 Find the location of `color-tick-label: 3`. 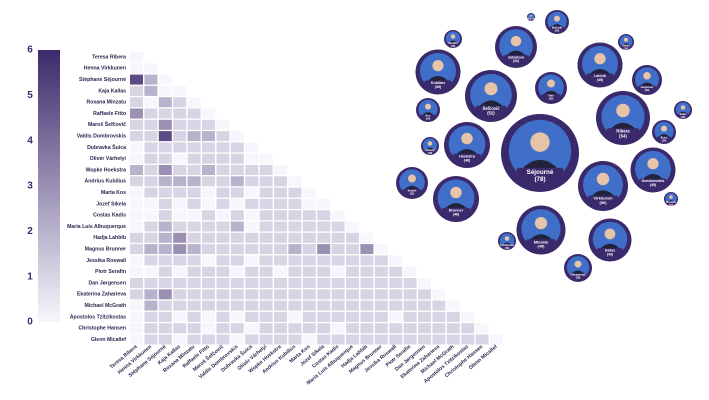

color-tick-label: 3 is located at coordinates (30, 186).